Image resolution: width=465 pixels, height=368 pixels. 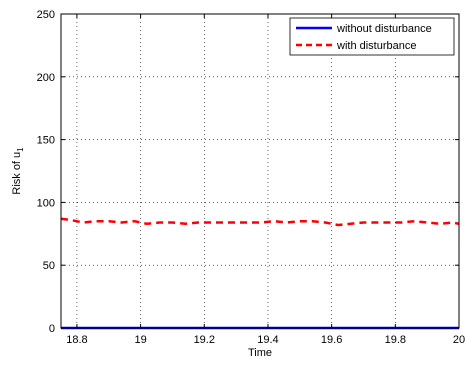 I want to click on series-line-with-disturbance, so click(x=260, y=222).